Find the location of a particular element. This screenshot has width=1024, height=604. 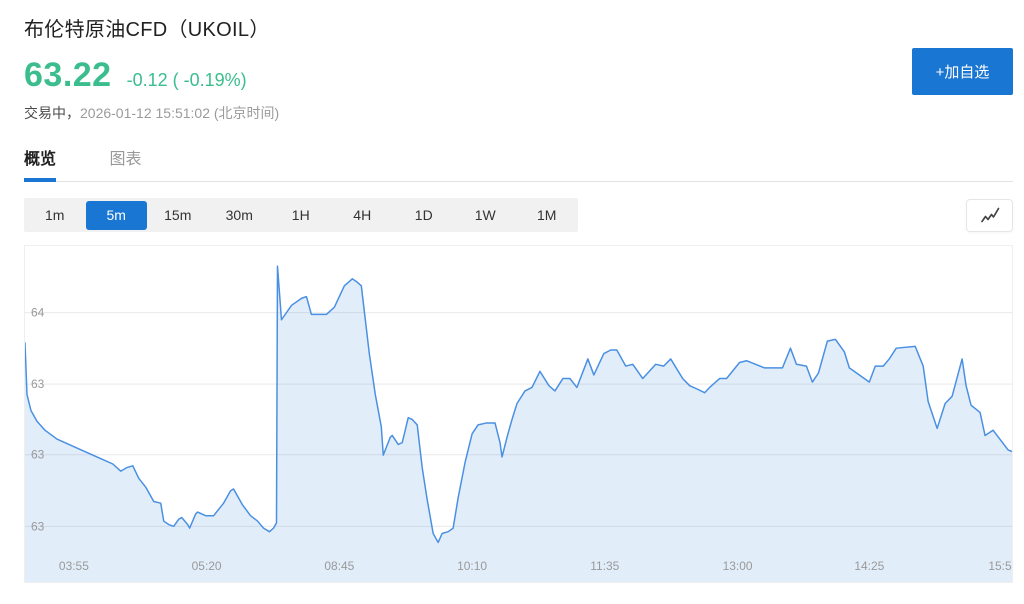

trend-line-icon is located at coordinates (989, 215).